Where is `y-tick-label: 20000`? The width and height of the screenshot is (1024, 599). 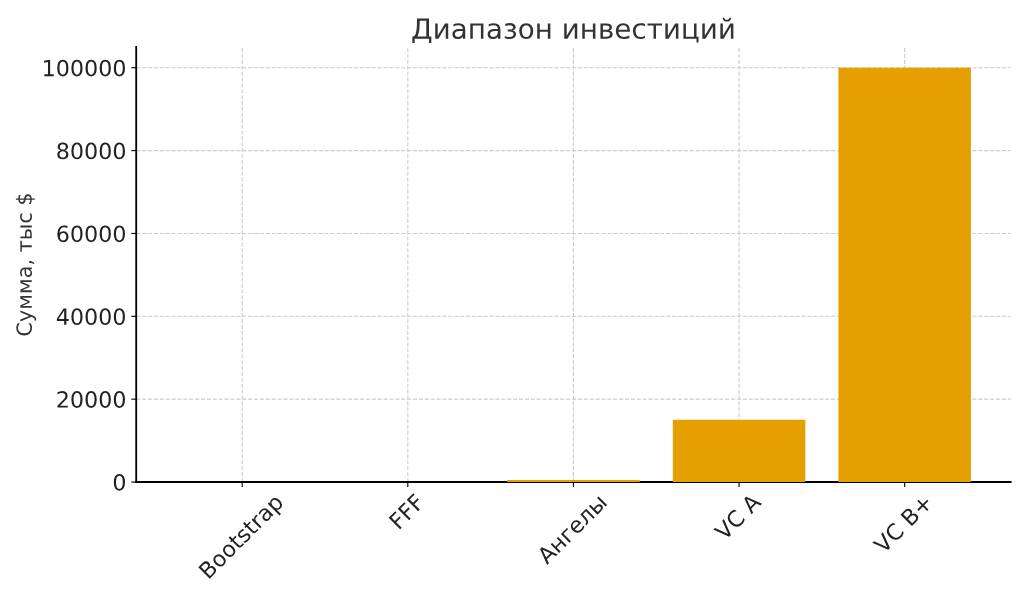
y-tick-label: 20000 is located at coordinates (91, 399).